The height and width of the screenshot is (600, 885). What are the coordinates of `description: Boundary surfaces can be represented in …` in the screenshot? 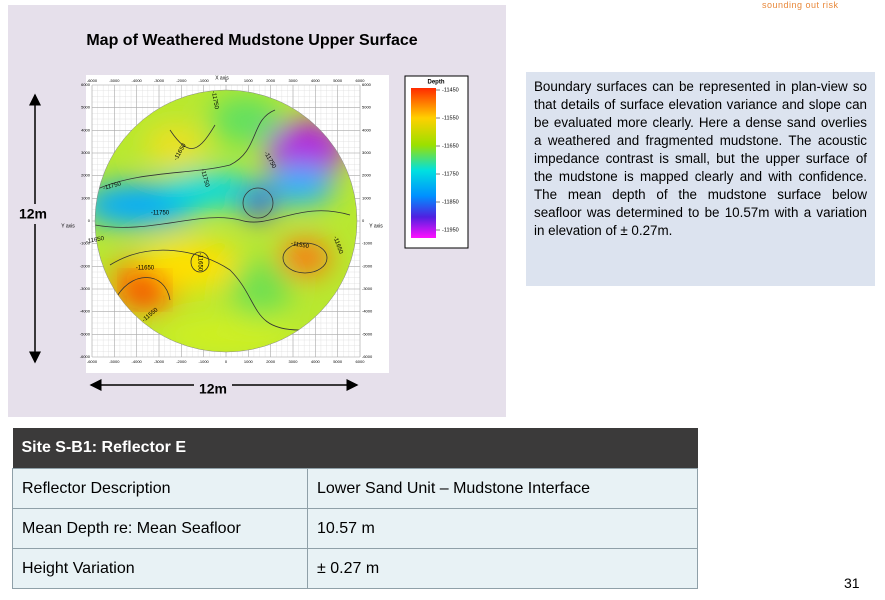 It's located at (700, 179).